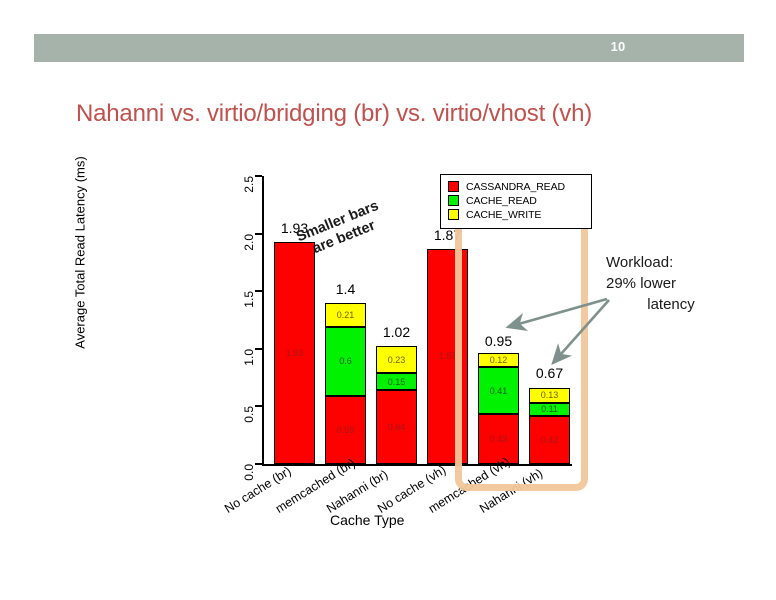 The width and height of the screenshot is (776, 600). I want to click on bar-segment-value: 0.23, so click(396, 359).